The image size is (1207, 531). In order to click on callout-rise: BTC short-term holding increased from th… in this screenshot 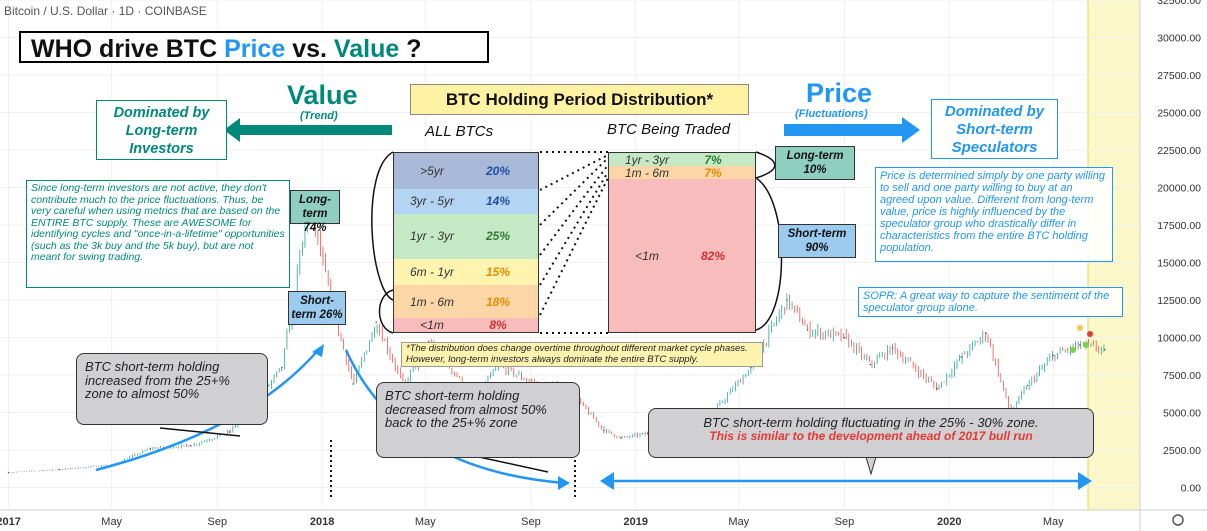, I will do `click(172, 389)`.